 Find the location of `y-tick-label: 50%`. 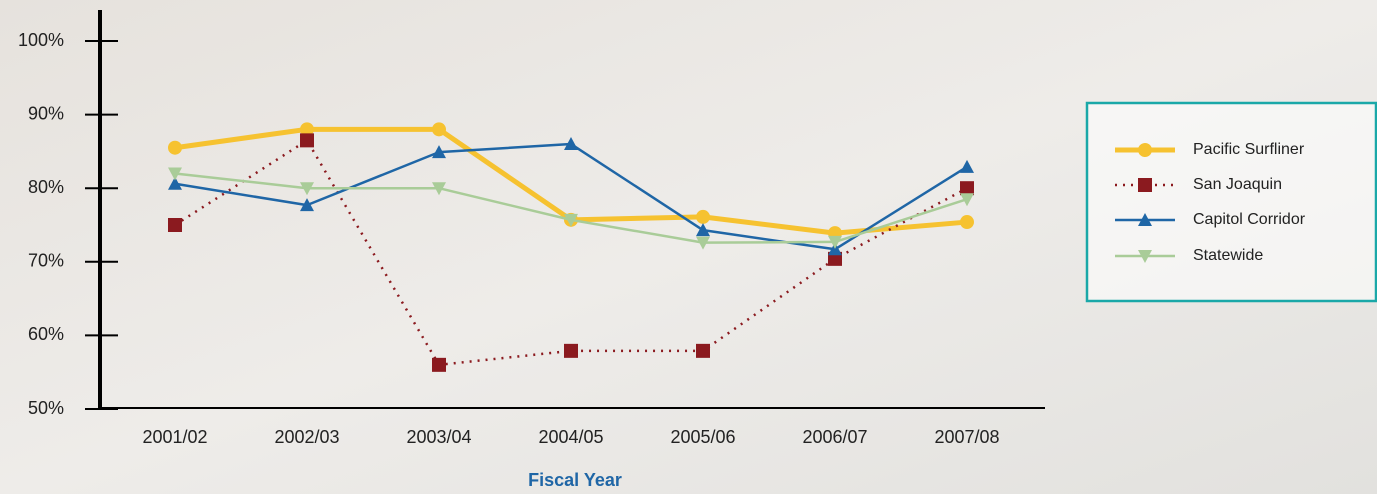

y-tick-label: 50% is located at coordinates (46, 408).